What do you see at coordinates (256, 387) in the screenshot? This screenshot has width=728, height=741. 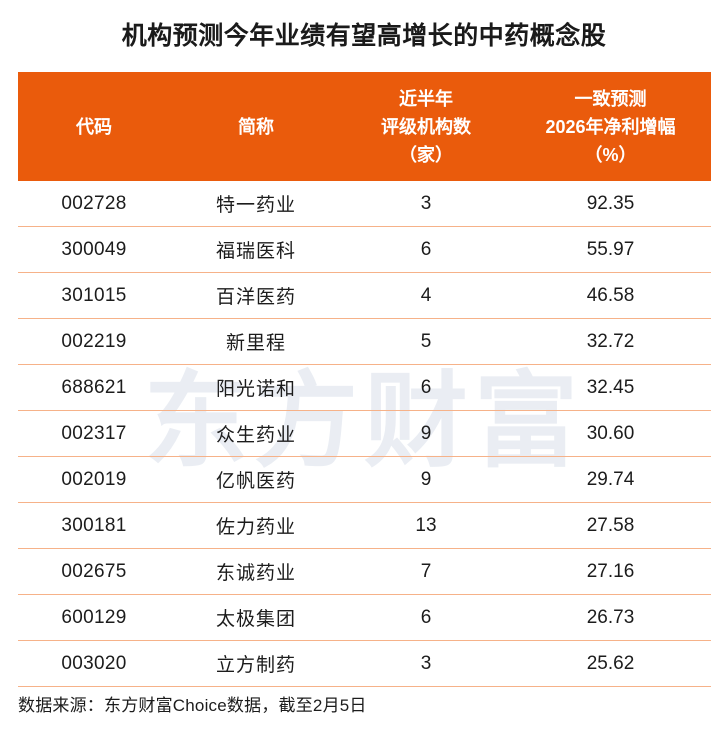 I see `stock-name: 阳光诺和` at bounding box center [256, 387].